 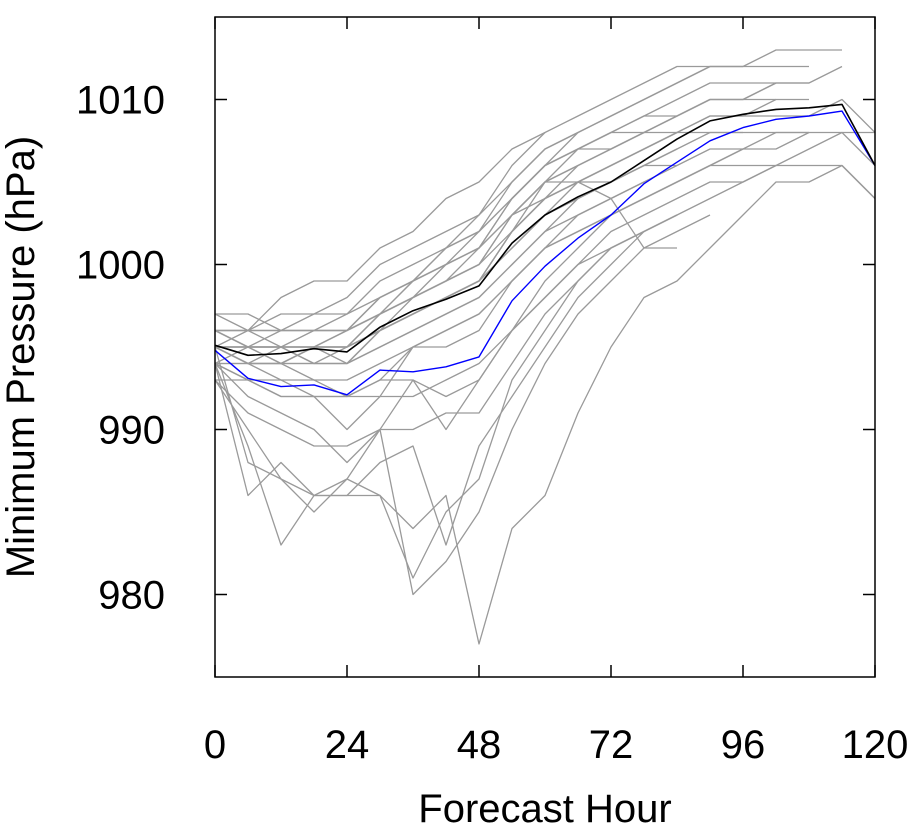 I want to click on x-tick-label: 96, so click(x=743, y=745).